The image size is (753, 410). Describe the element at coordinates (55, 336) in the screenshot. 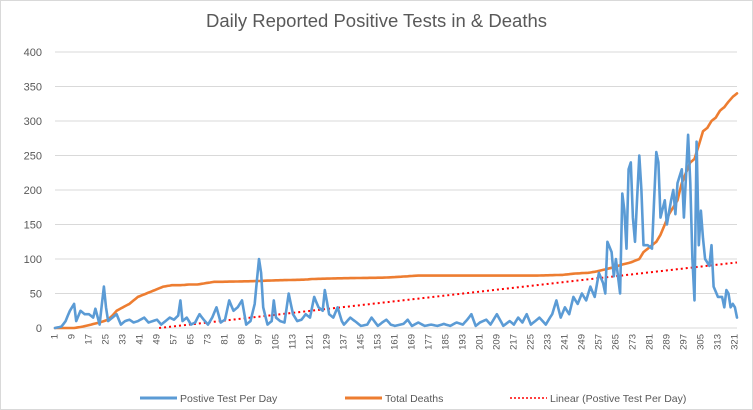

I see `x-tick-label: 1` at that location.